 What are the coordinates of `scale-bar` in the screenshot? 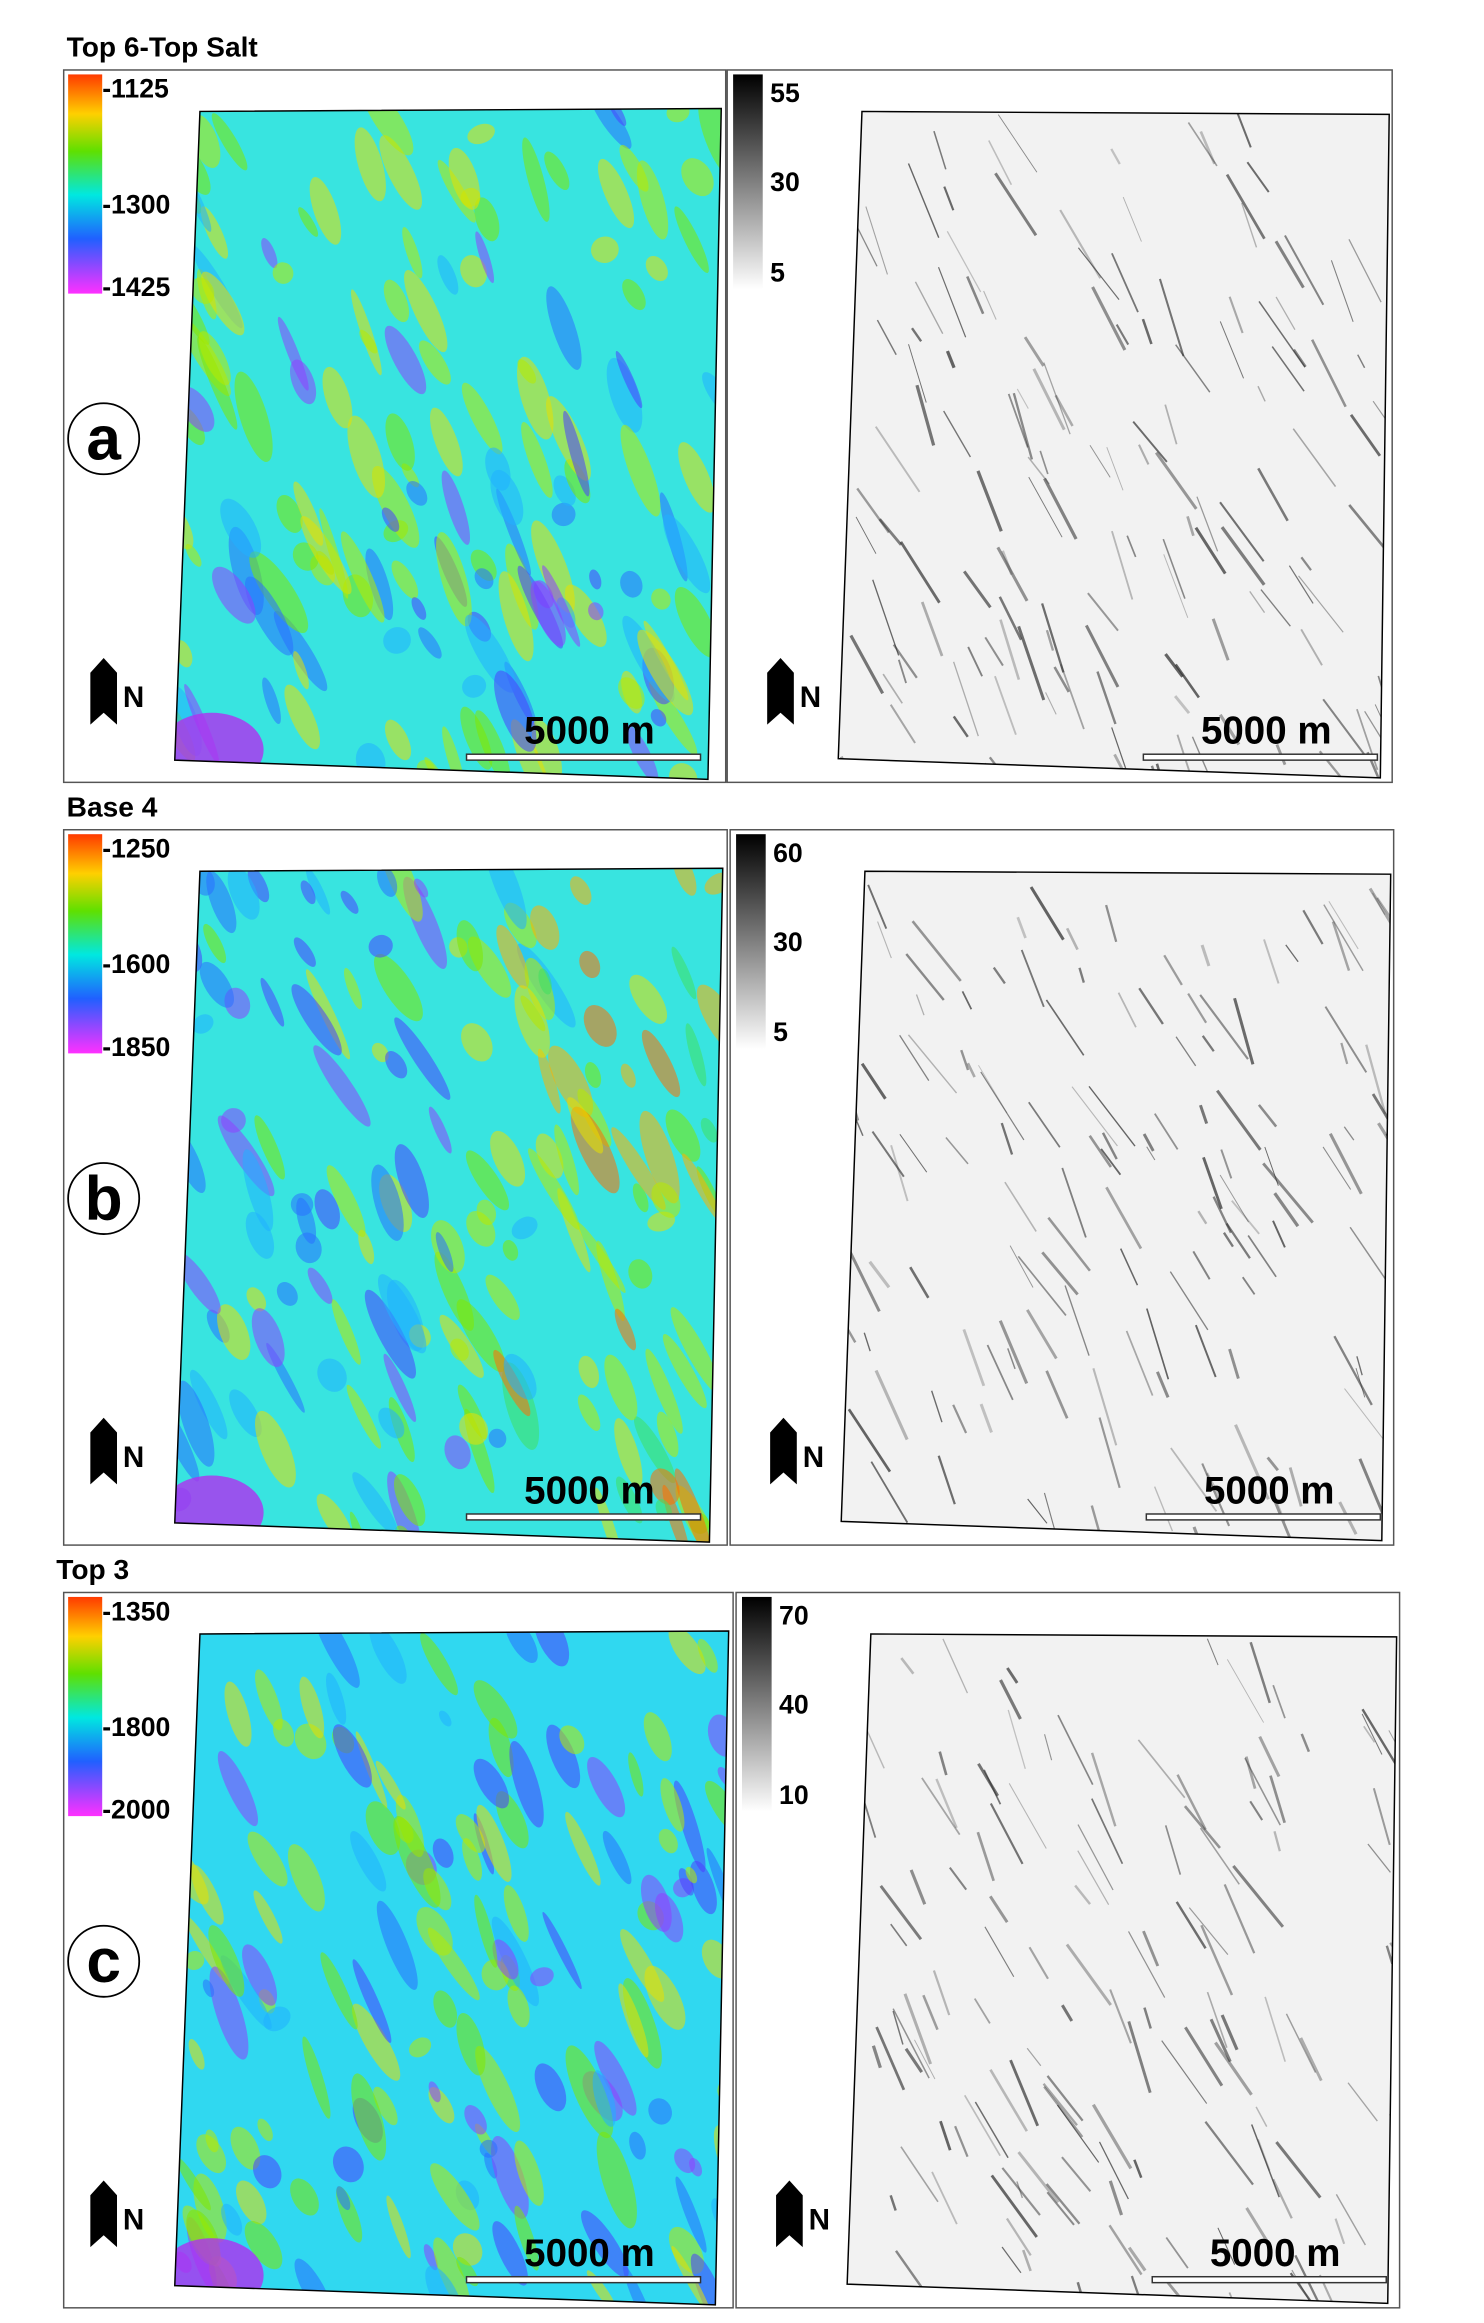 It's located at (583, 1517).